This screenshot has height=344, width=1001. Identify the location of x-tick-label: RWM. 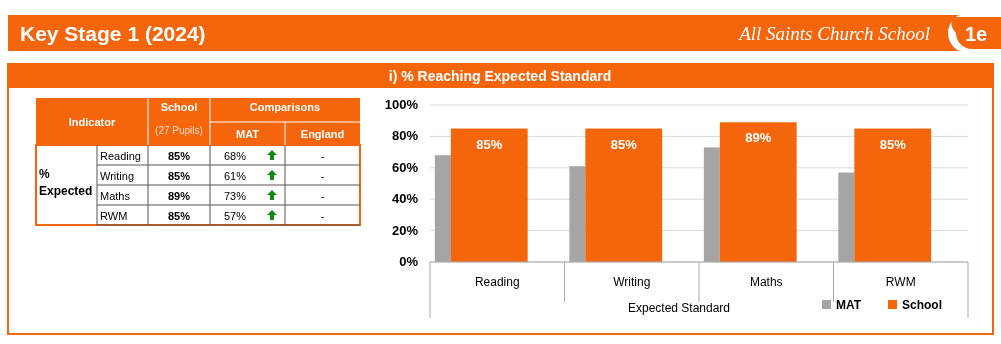
(900, 282).